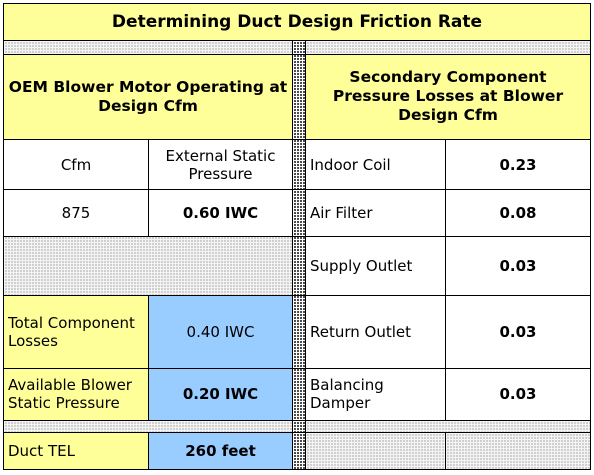  I want to click on available-static-pressure-value: 0.20 IWC, so click(220, 394).